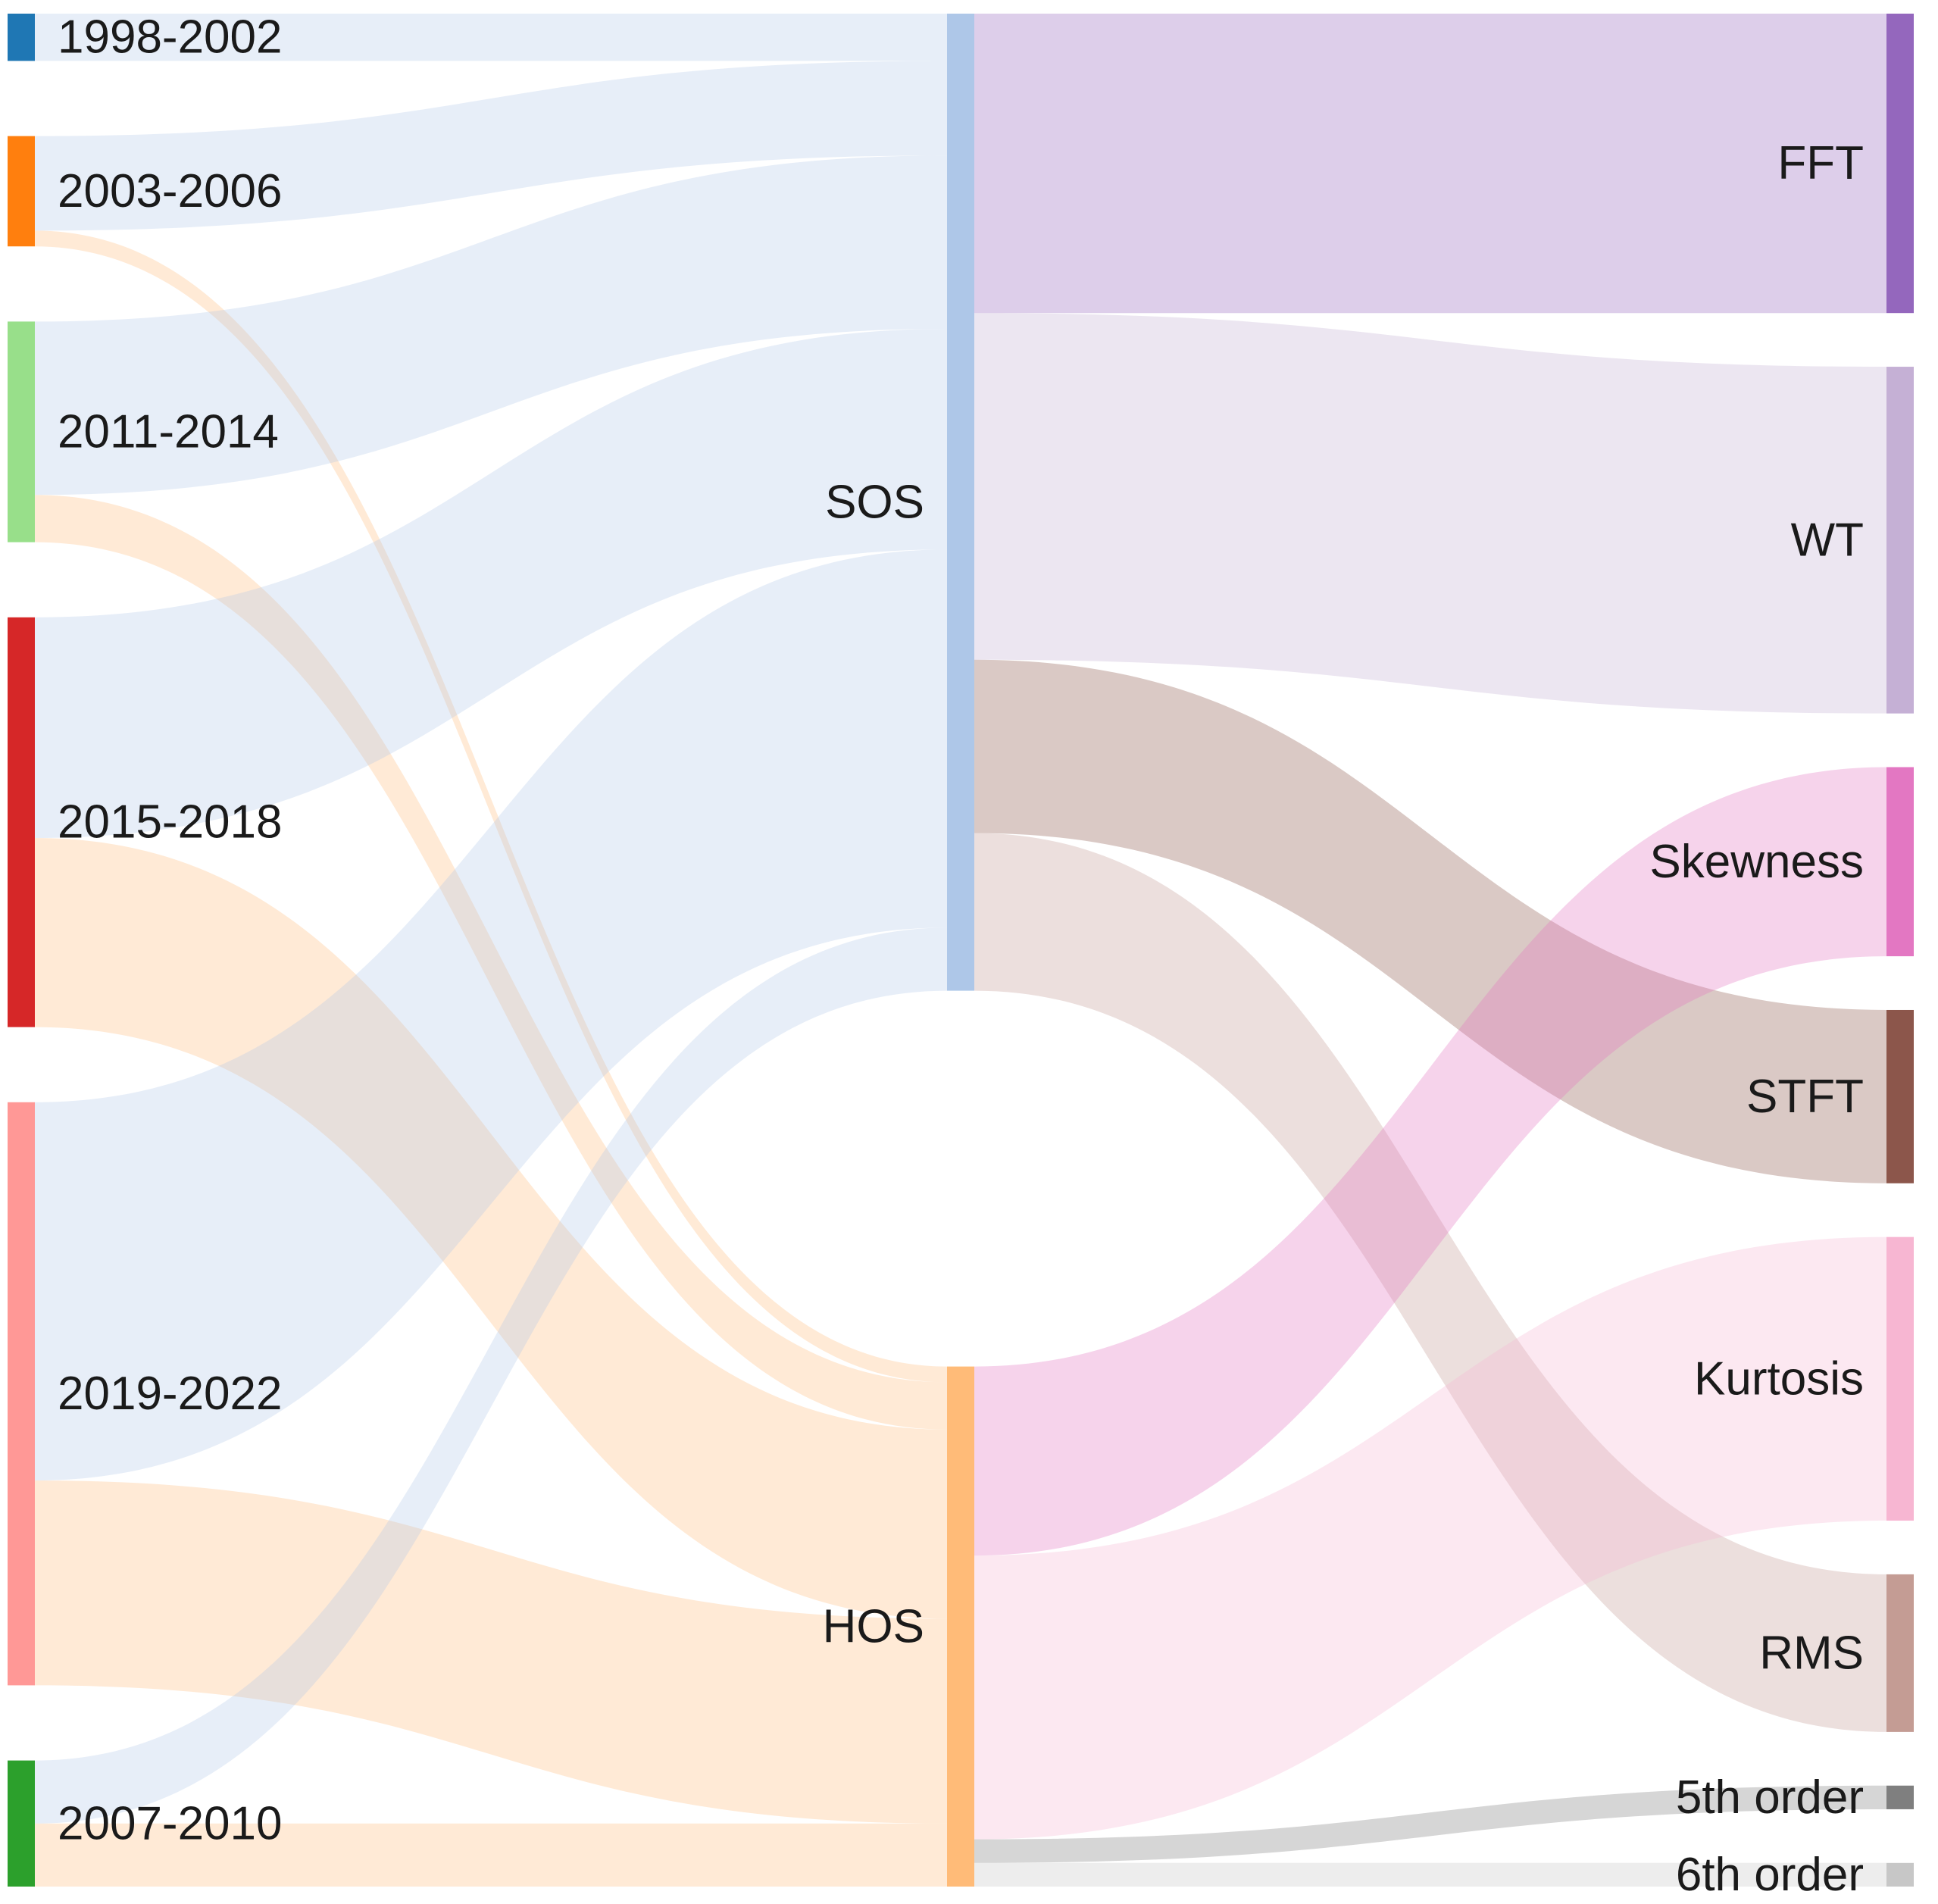 This screenshot has width=1938, height=1904. What do you see at coordinates (1812, 1653) in the screenshot?
I see `label-rms: RMS` at bounding box center [1812, 1653].